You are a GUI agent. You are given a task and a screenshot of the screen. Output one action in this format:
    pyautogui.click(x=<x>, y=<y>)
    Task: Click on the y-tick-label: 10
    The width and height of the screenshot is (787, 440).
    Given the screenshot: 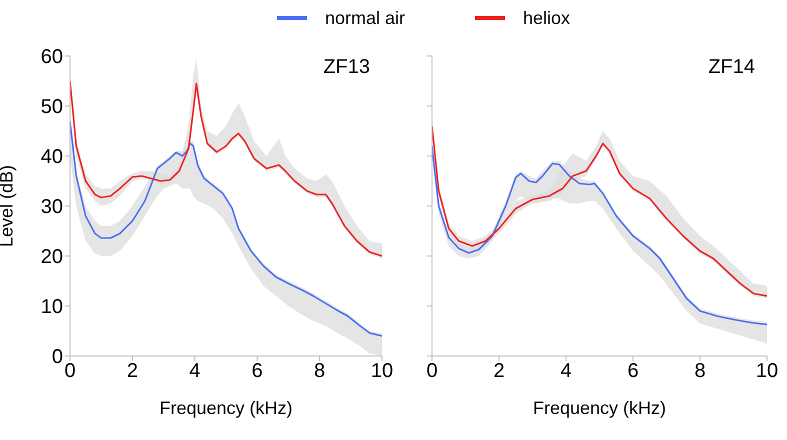 What is the action you would take?
    pyautogui.click(x=51, y=307)
    